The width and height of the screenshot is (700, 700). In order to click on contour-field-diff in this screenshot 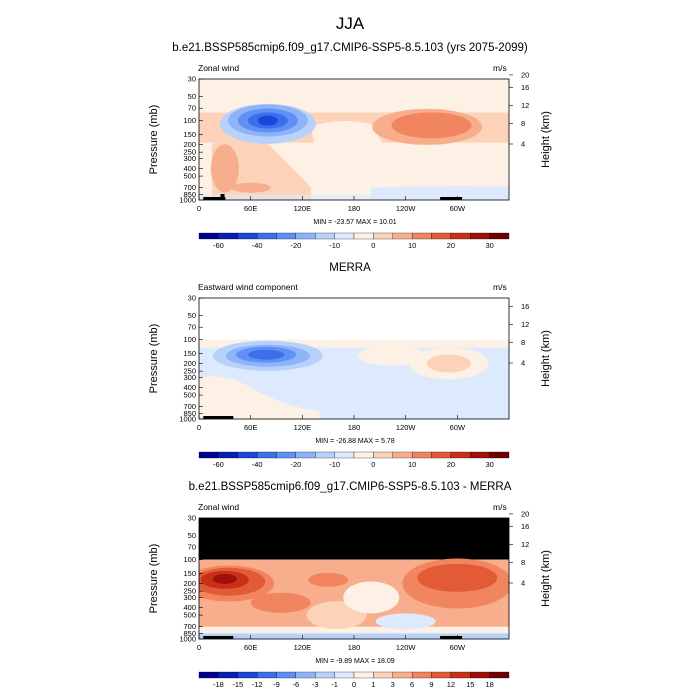, I will do `click(354, 578)`.